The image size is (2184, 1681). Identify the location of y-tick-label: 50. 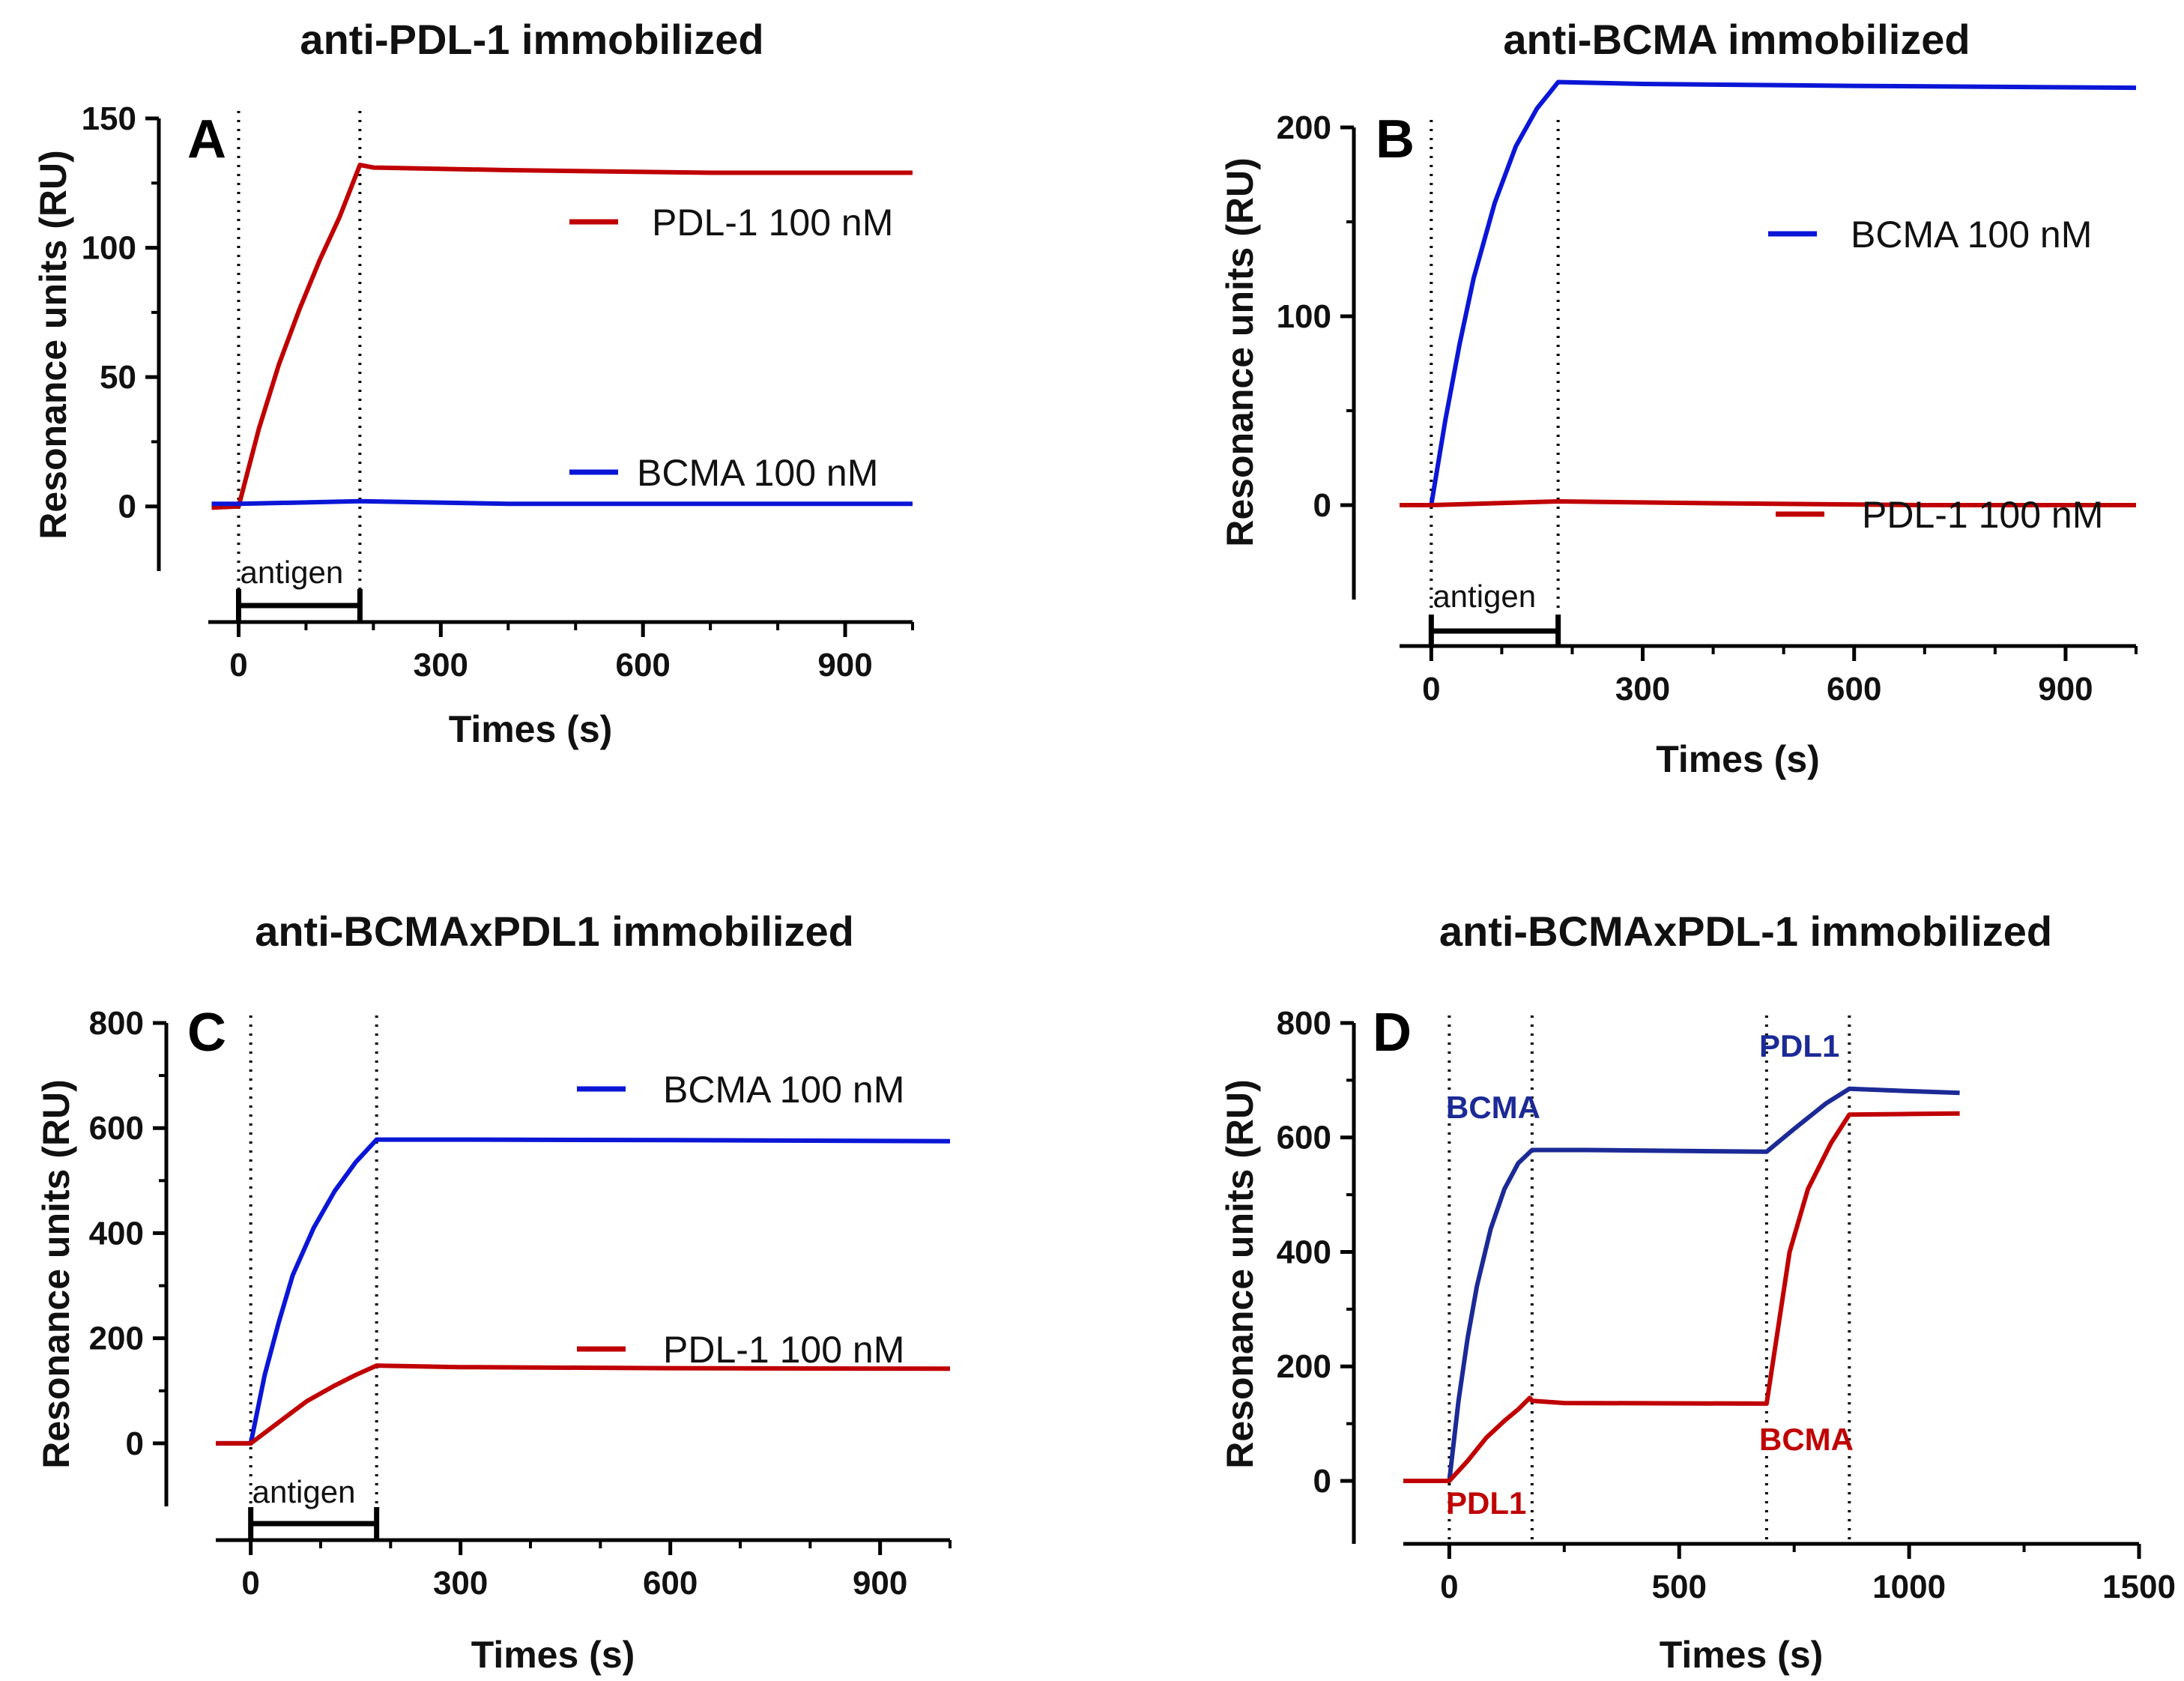
(118, 377).